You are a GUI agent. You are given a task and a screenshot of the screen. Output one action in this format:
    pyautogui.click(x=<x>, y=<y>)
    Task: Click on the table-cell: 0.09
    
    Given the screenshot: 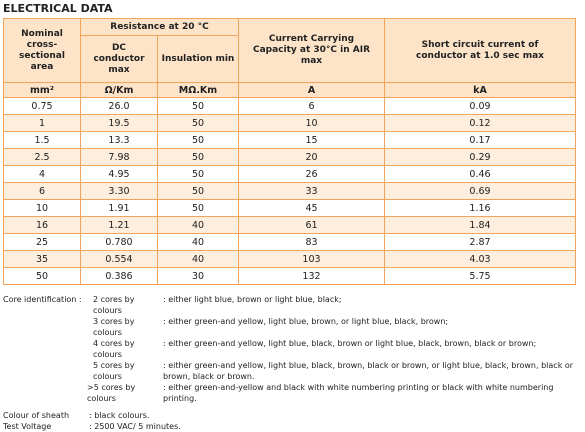 What is the action you would take?
    pyautogui.click(x=480, y=106)
    